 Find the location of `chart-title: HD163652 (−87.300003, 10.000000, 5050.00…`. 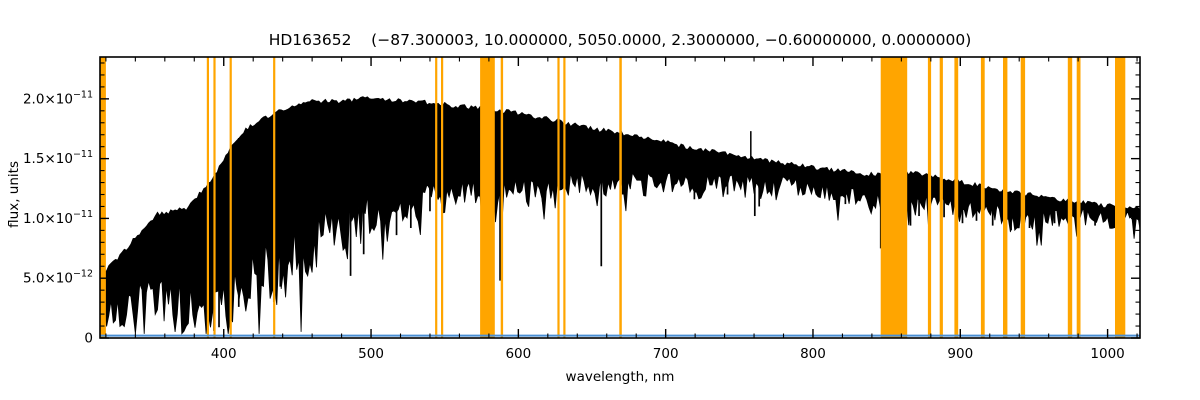

chart-title: HD163652 (−87.300003, 10.000000, 5050.00… is located at coordinates (620, 40).